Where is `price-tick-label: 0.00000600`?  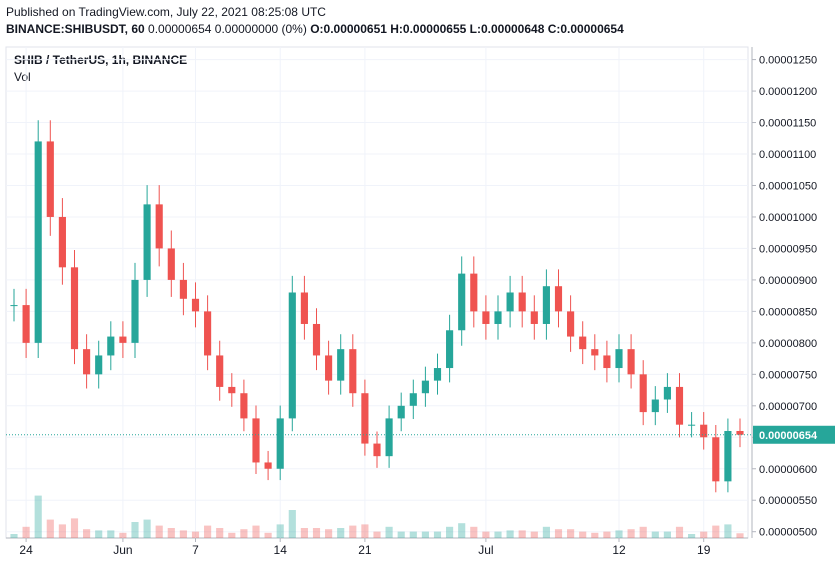 price-tick-label: 0.00000600 is located at coordinates (788, 470).